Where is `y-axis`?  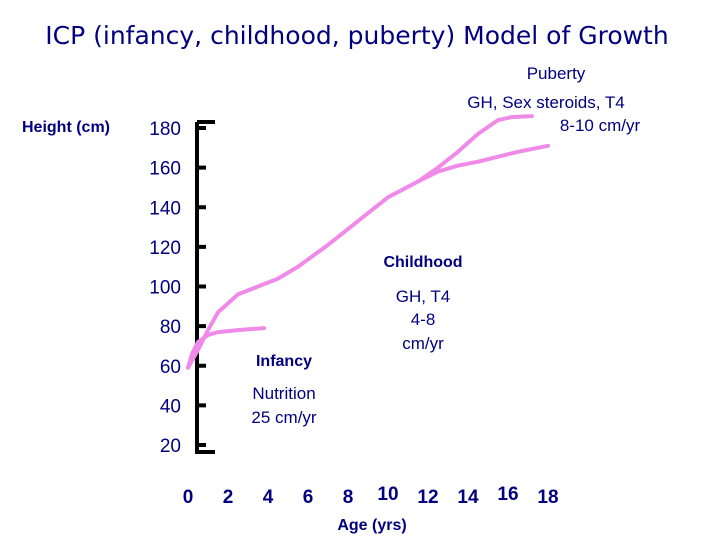
y-axis is located at coordinates (205, 287).